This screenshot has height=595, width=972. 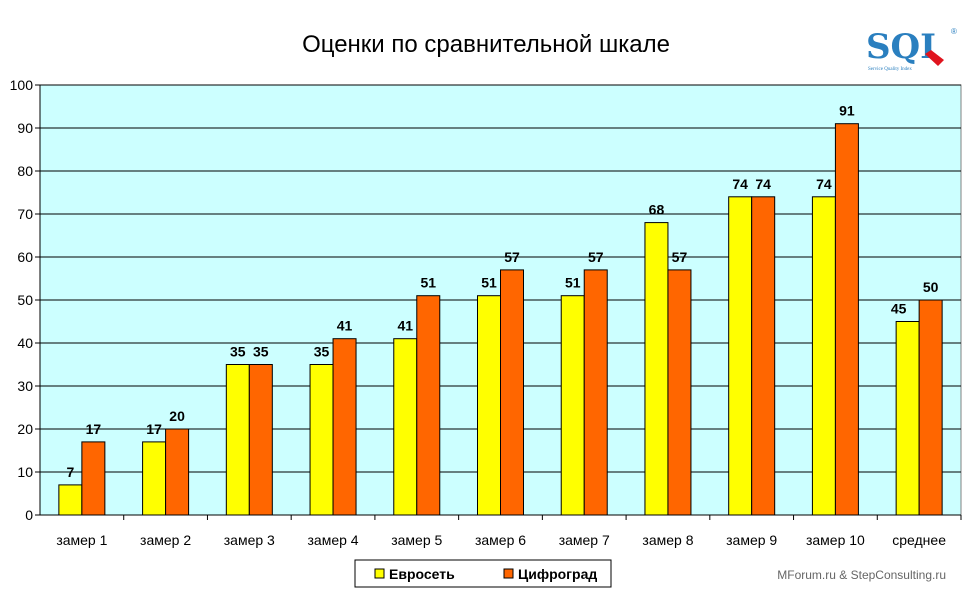 I want to click on source-credit: MForum.ru & StepConsulting.ru, so click(x=861, y=575).